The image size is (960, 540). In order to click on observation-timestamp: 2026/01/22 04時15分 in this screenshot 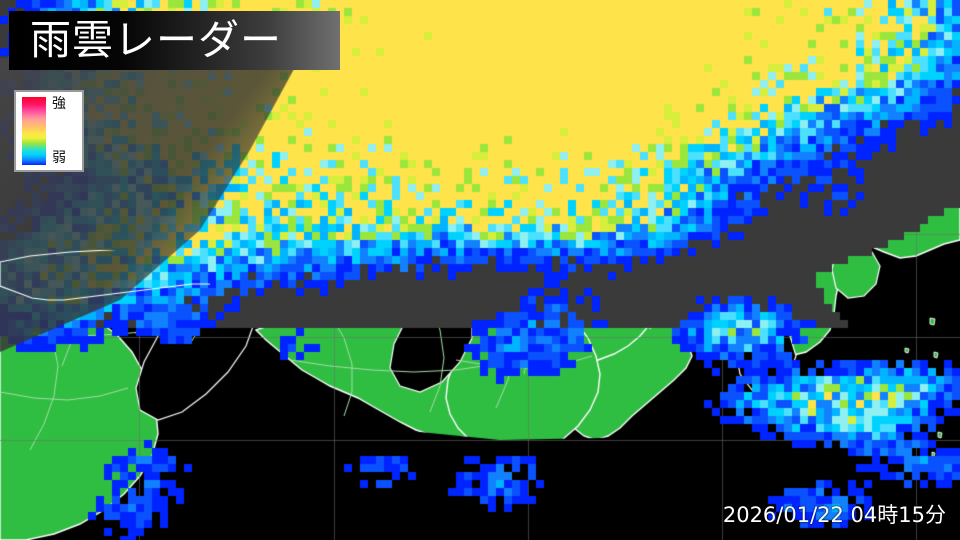, I will do `click(834, 515)`.